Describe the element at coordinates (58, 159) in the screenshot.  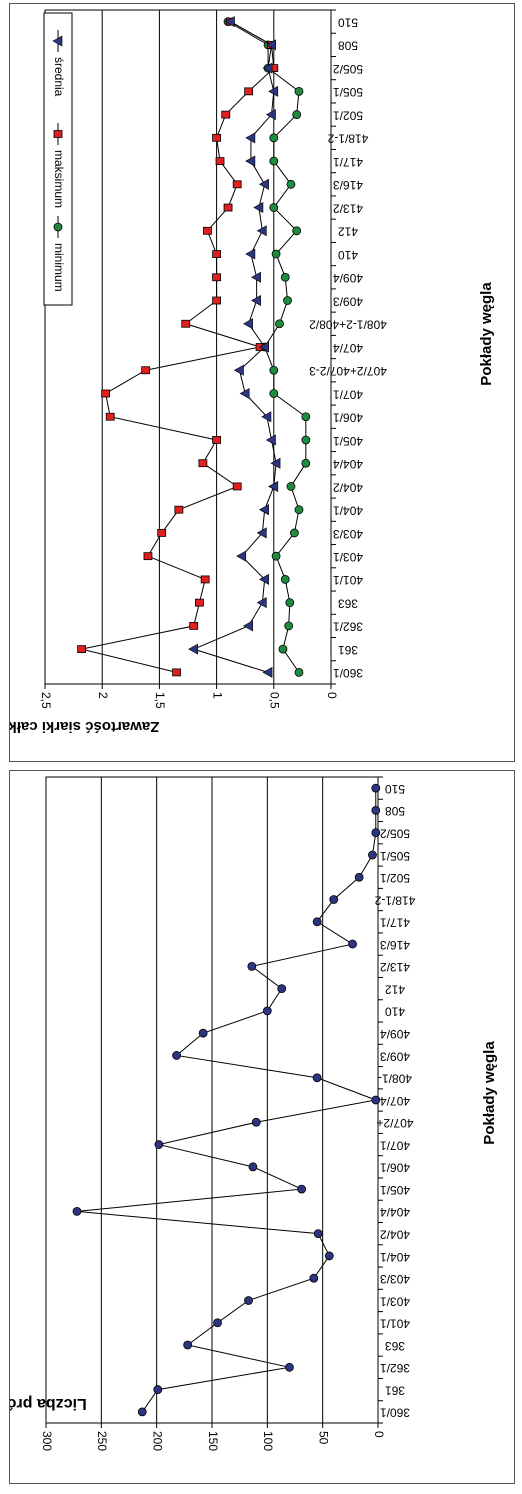
I see `legend: minimum maksimum średnia` at that location.